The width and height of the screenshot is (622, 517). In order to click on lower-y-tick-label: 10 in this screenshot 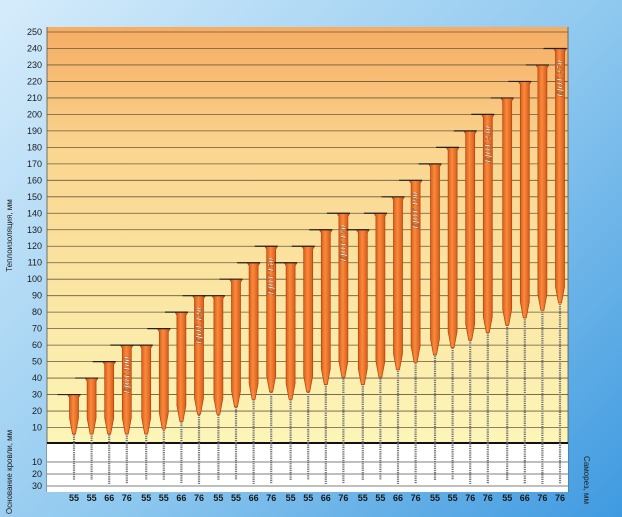, I will do `click(37, 462)`.